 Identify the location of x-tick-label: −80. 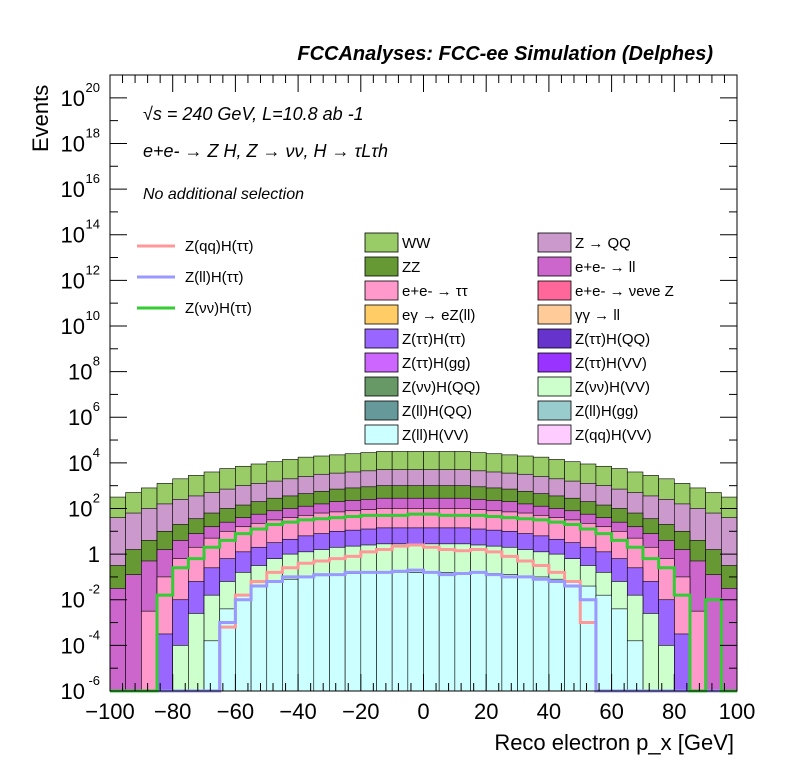
(172, 711).